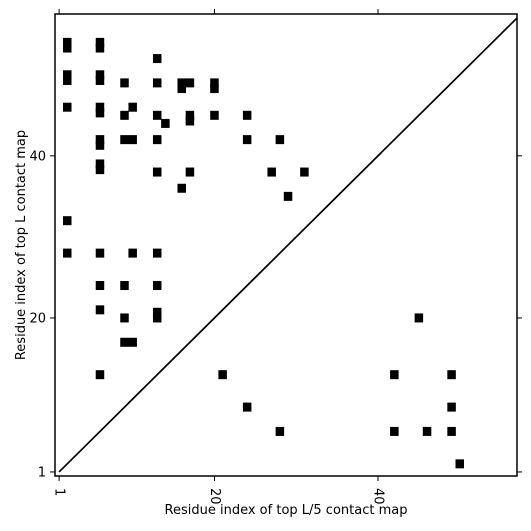 This screenshot has height=531, width=531. Describe the element at coordinates (37, 318) in the screenshot. I see `y-tick-label: 20` at that location.